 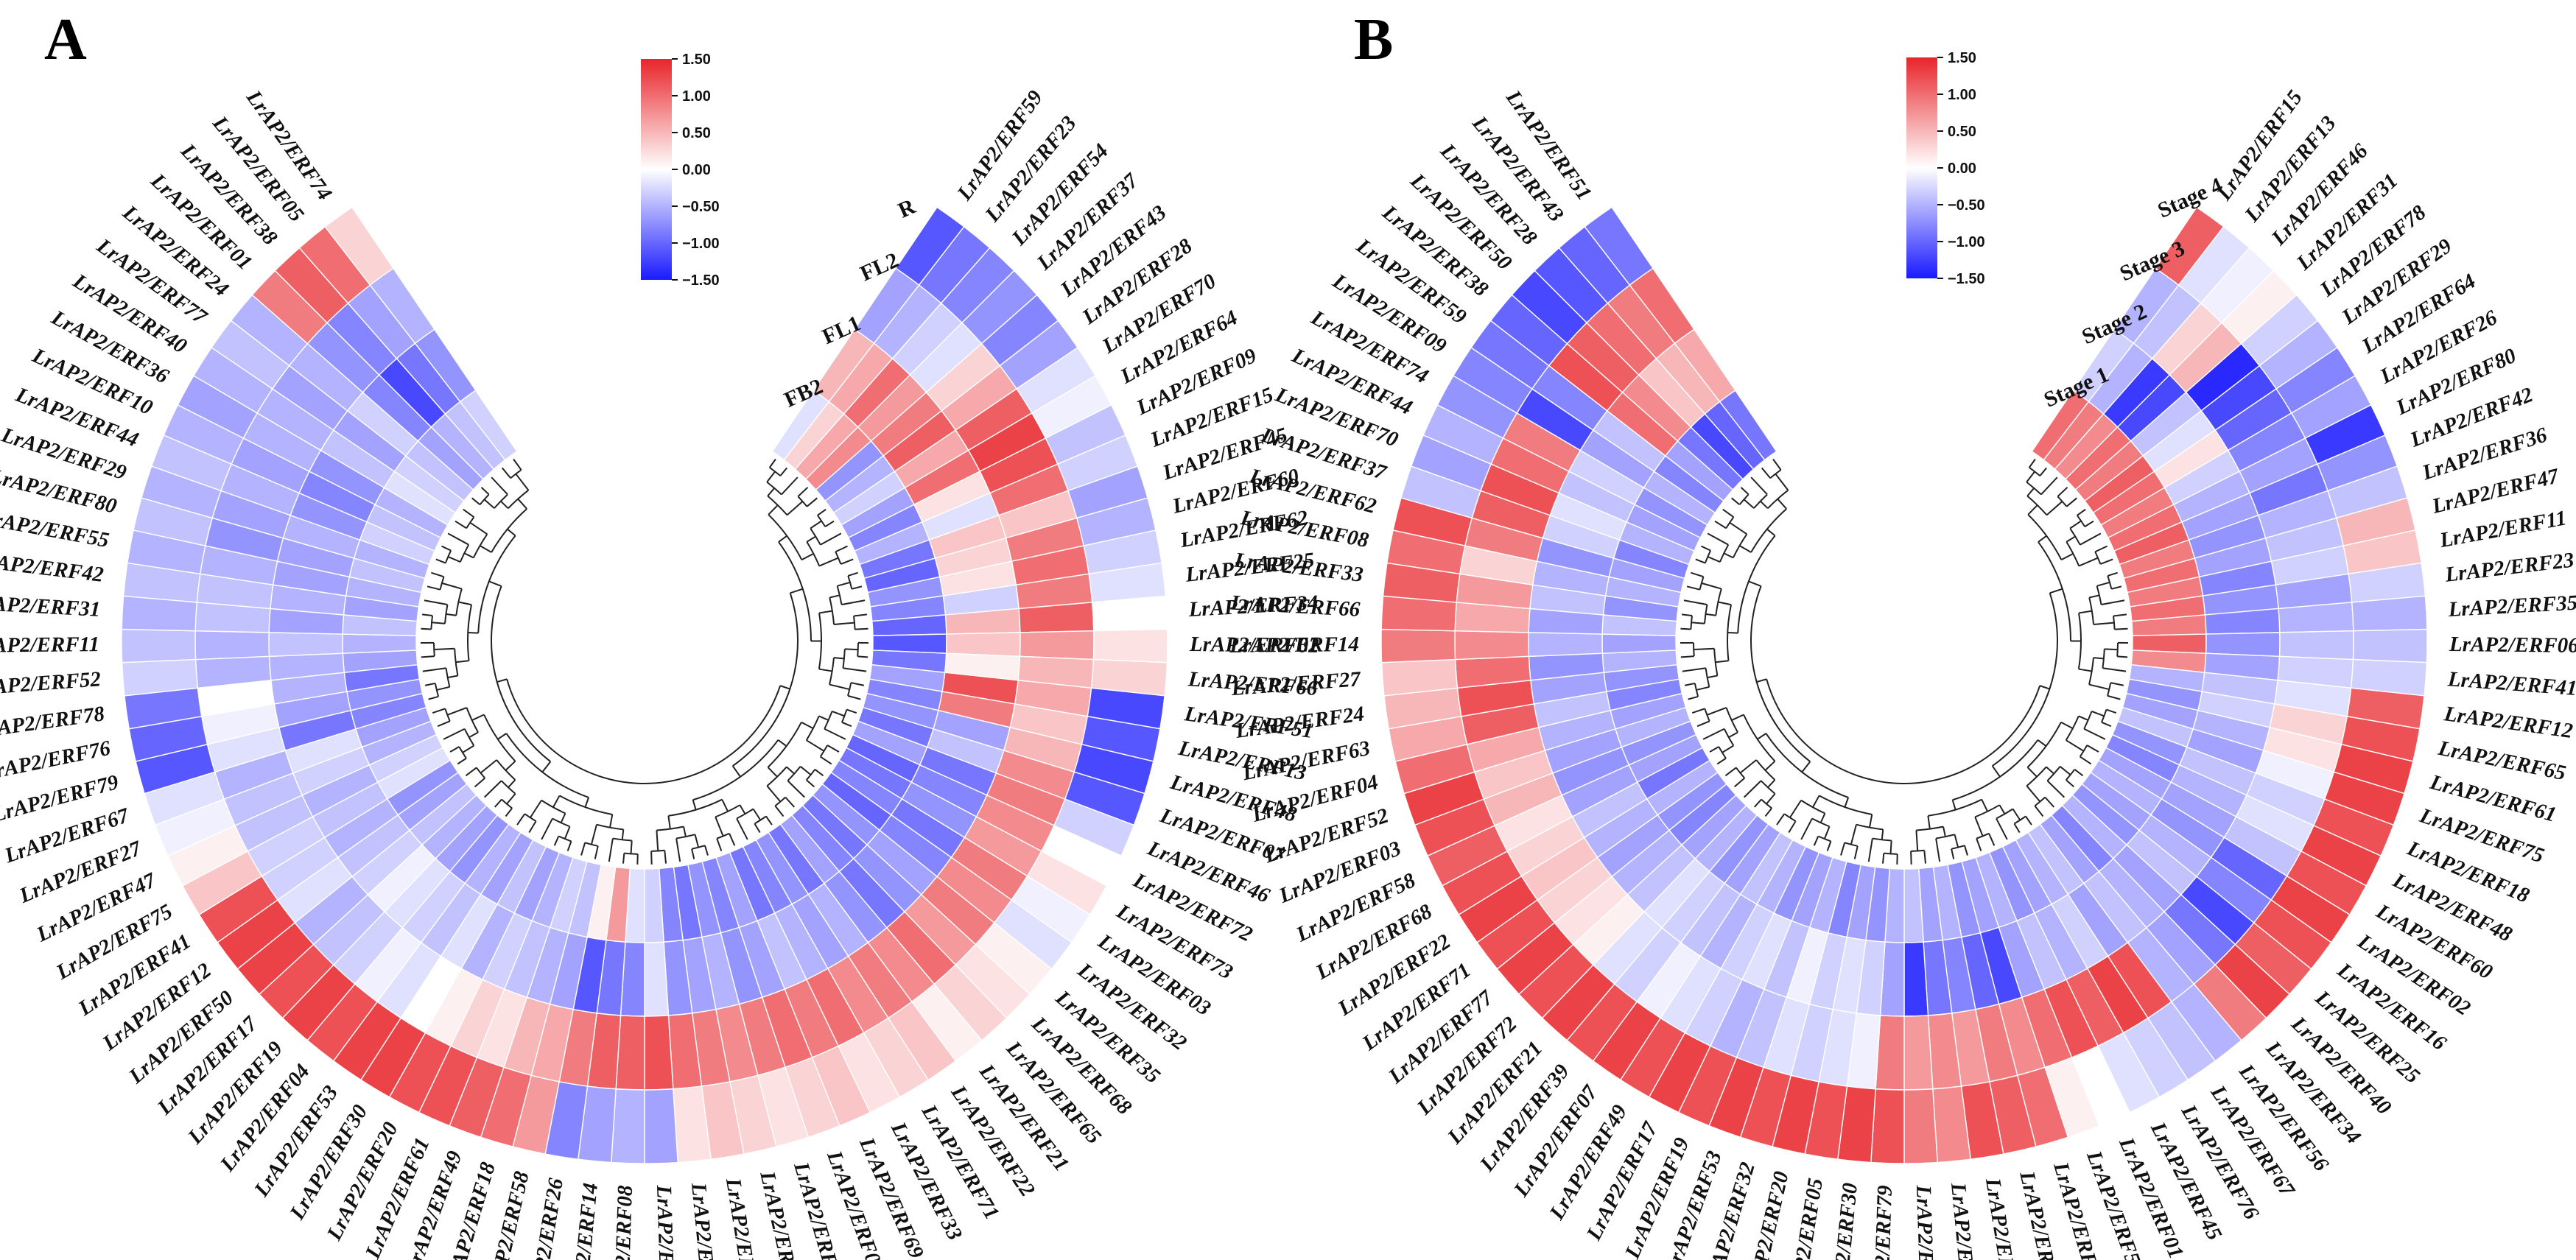 I want to click on gene-label: LrAP2/ERF73, so click(x=1964, y=1220).